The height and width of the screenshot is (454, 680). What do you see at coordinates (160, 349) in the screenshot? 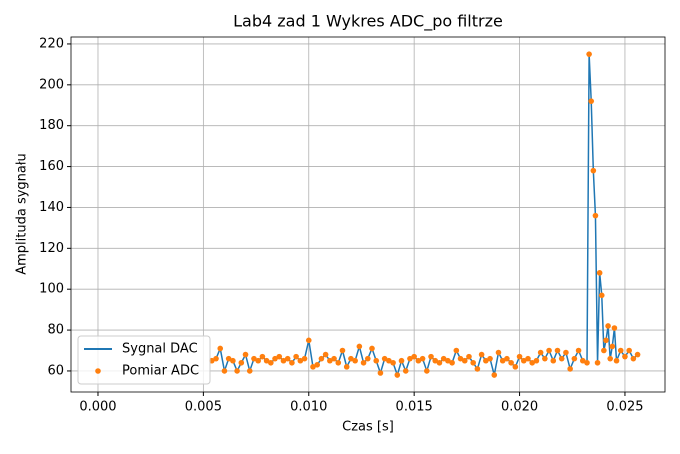
I see `legend-label: Sygnal DAC` at bounding box center [160, 349].